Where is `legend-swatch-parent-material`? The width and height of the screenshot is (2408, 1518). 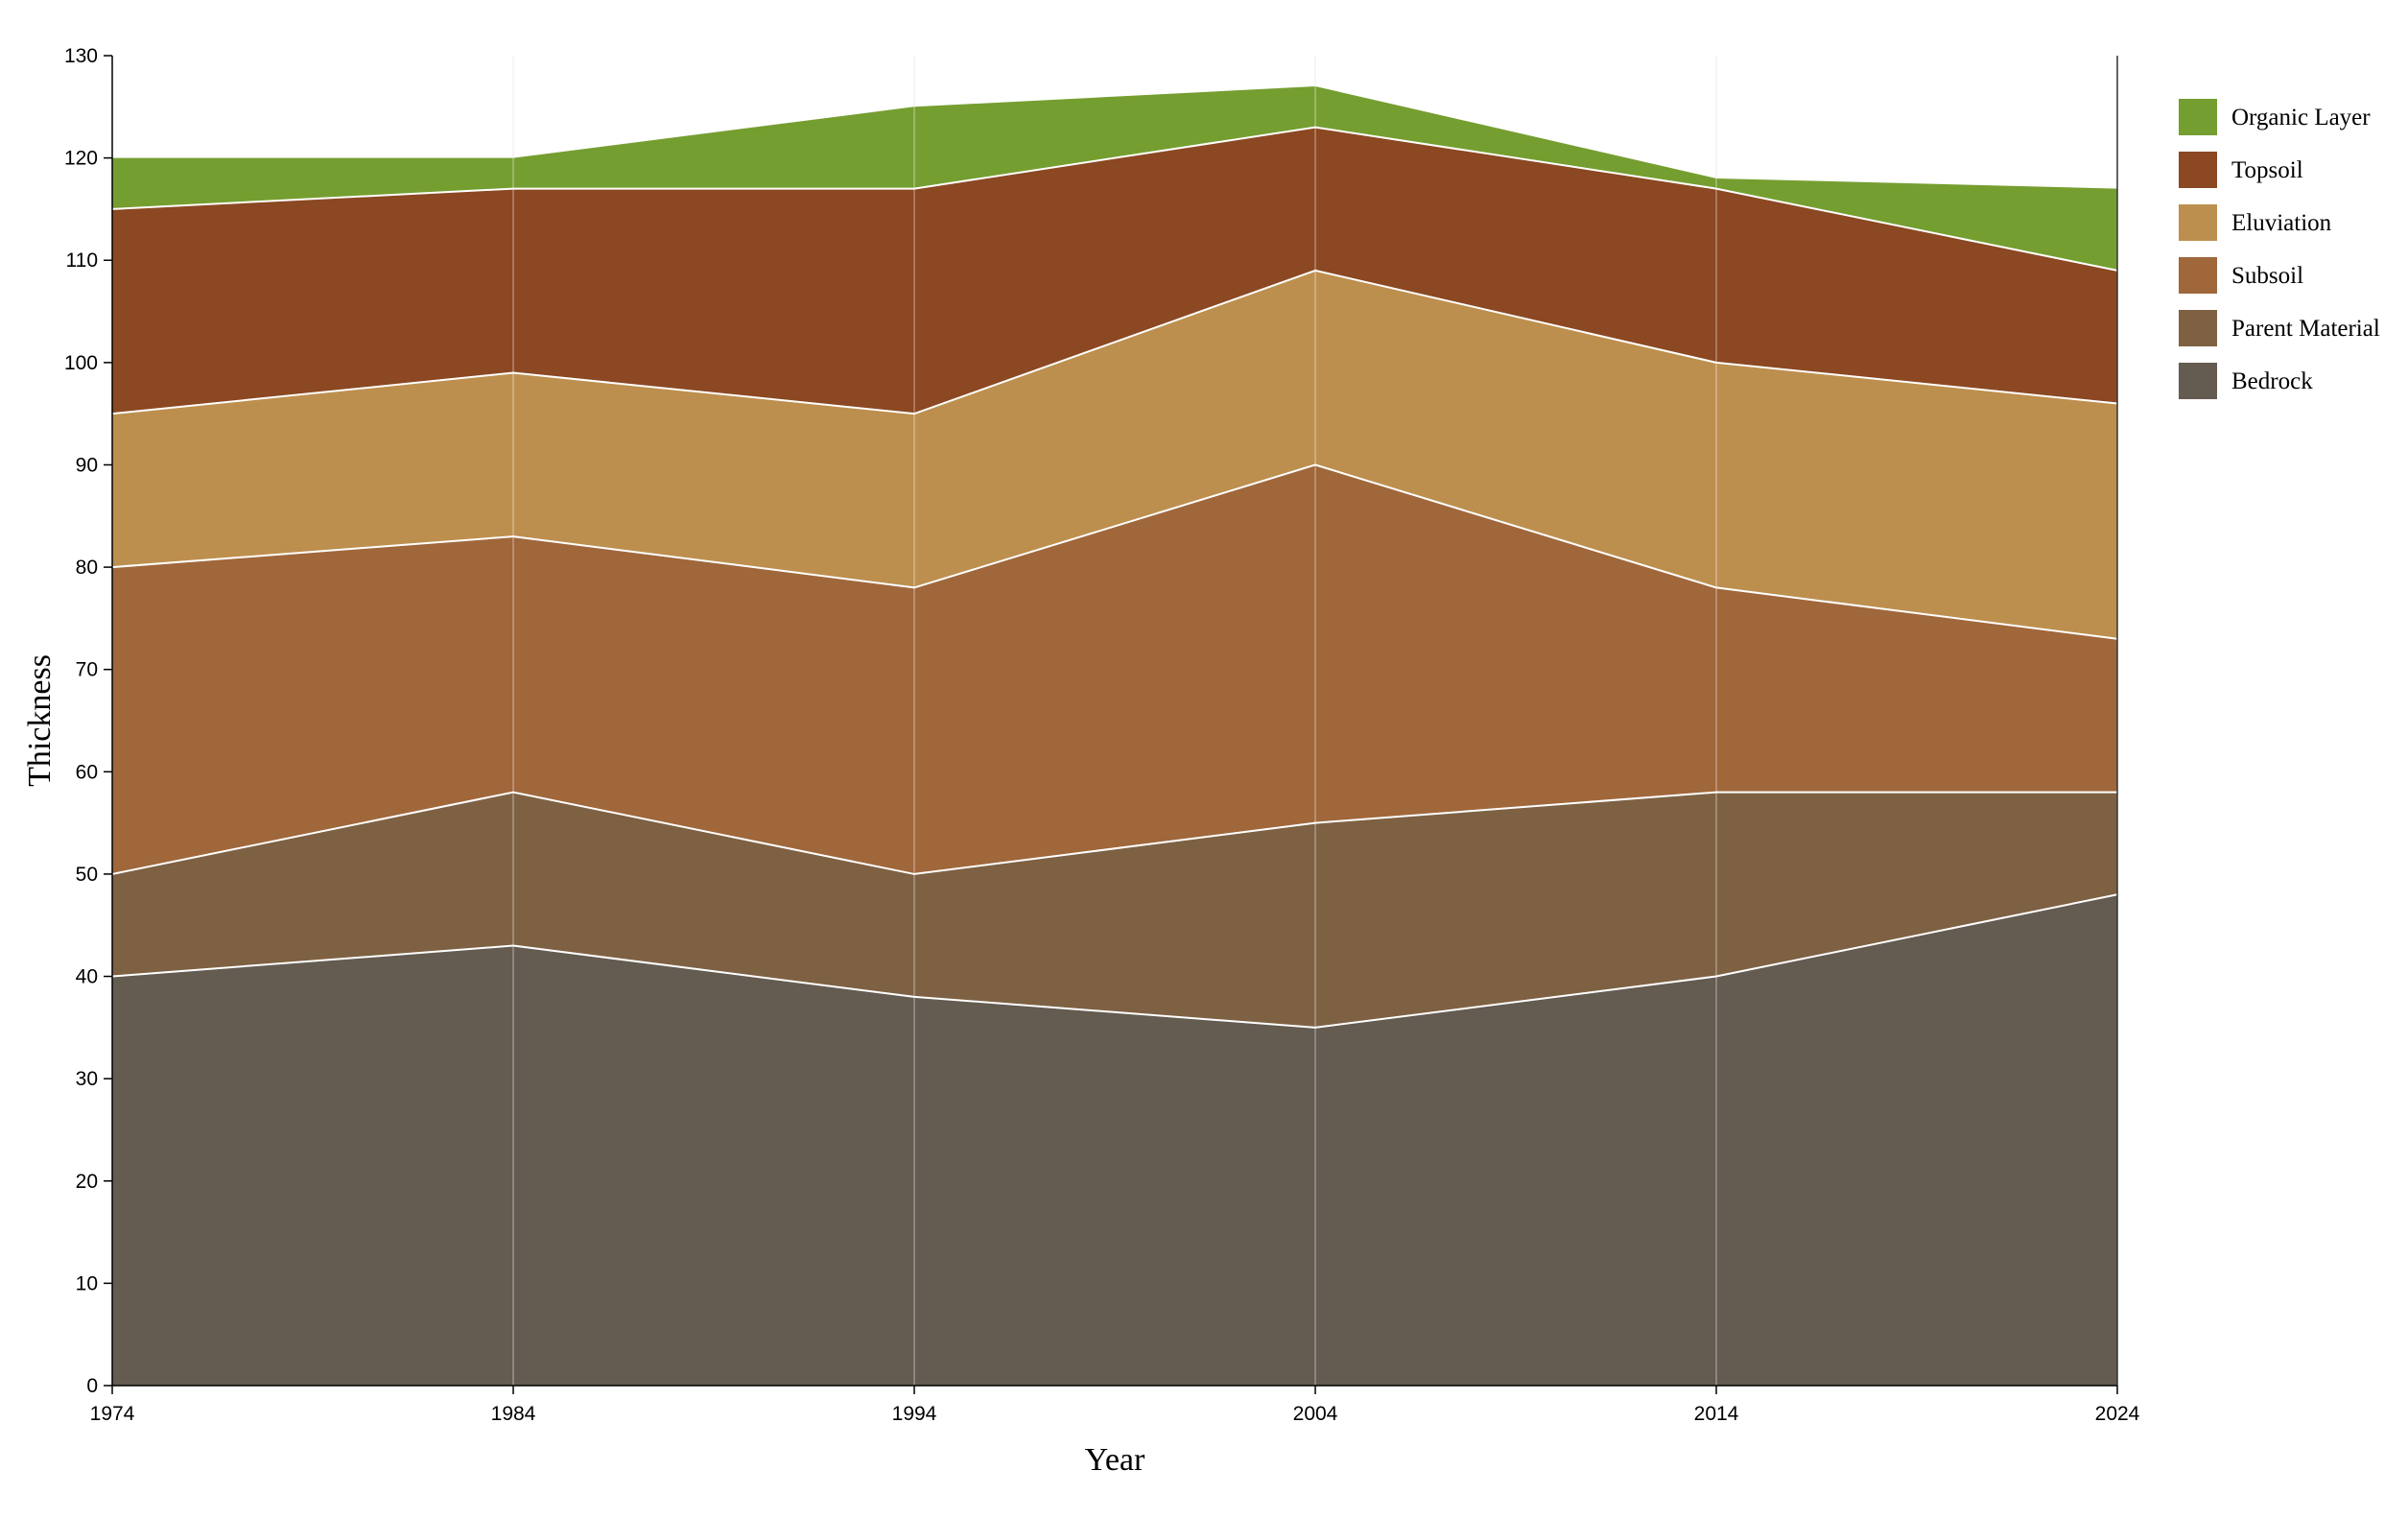
legend-swatch-parent-material is located at coordinates (2198, 328).